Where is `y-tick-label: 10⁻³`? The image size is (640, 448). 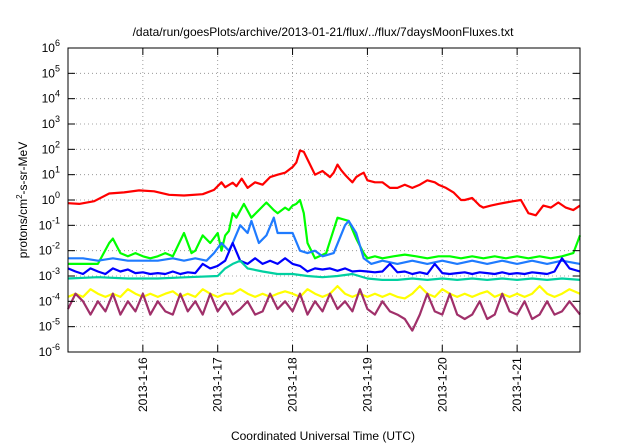
y-tick-label: 10⁻³ is located at coordinates (49, 274).